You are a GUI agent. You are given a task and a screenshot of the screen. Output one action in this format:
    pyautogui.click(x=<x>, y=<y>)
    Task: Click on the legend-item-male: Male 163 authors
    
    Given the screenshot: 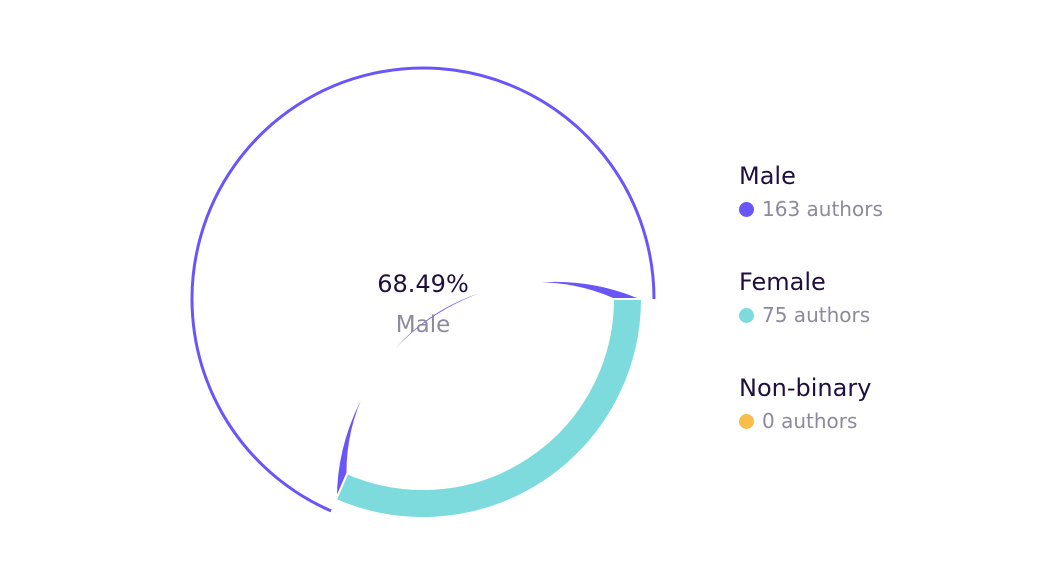 What is the action you would take?
    pyautogui.click(x=811, y=213)
    